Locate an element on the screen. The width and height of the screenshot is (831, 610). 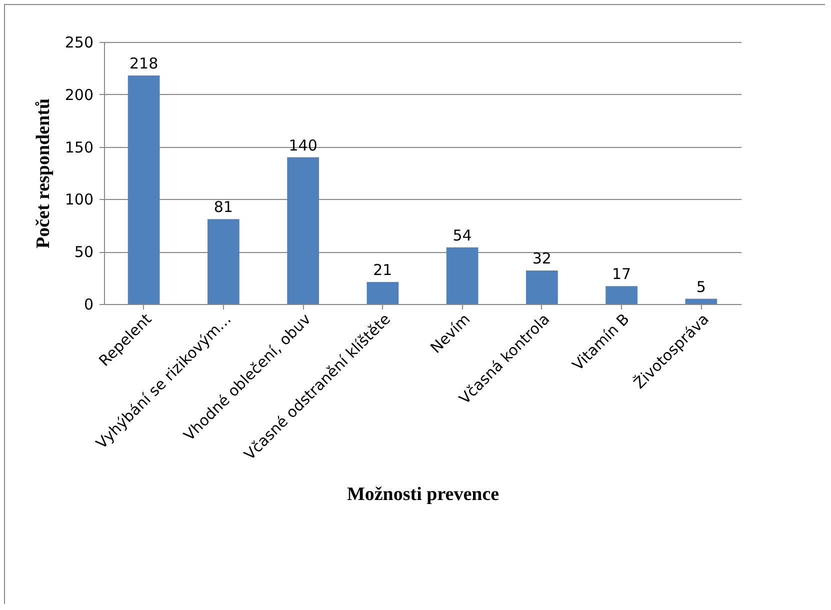
y-tick-label: 50 is located at coordinates (84, 252).